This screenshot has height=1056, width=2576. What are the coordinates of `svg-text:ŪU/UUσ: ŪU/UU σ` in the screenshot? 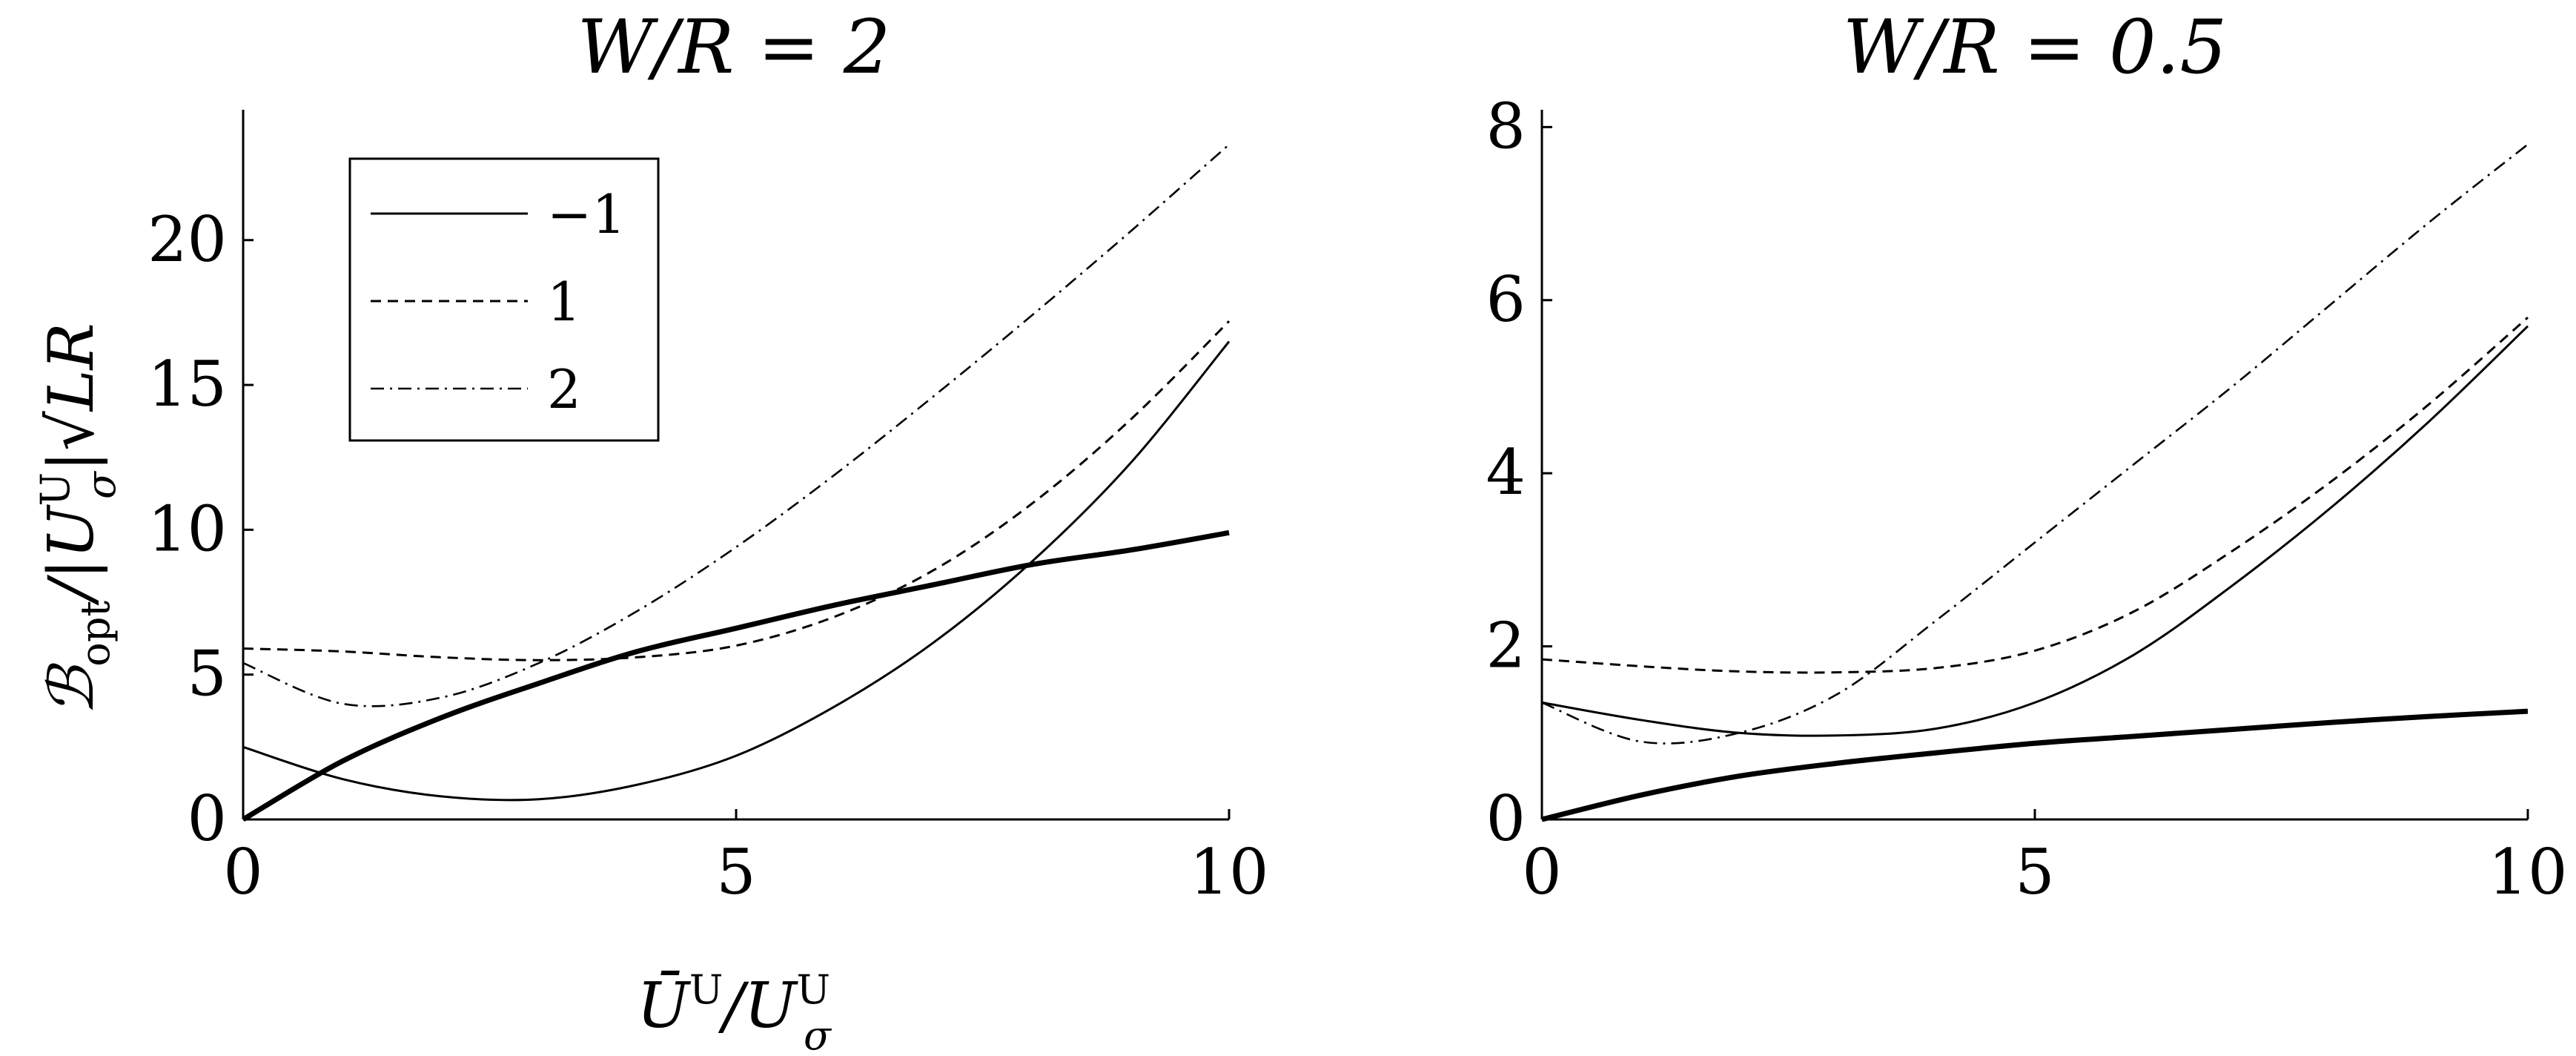 It's located at (734, 1011).